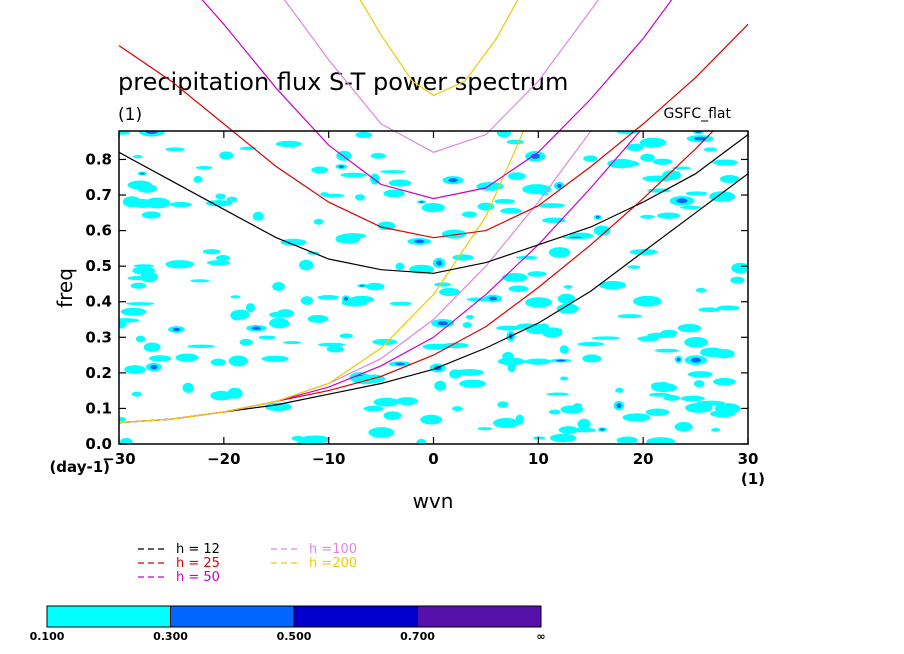 The height and width of the screenshot is (654, 904). I want to click on y-unit-label: (day-1), so click(79, 467).